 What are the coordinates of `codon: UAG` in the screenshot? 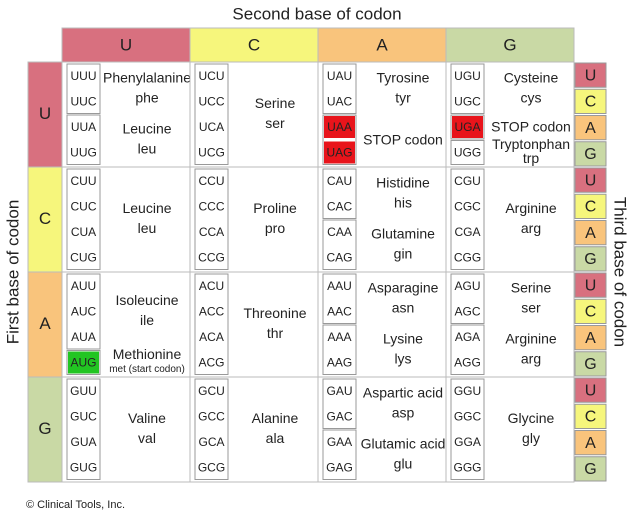 It's located at (339, 153).